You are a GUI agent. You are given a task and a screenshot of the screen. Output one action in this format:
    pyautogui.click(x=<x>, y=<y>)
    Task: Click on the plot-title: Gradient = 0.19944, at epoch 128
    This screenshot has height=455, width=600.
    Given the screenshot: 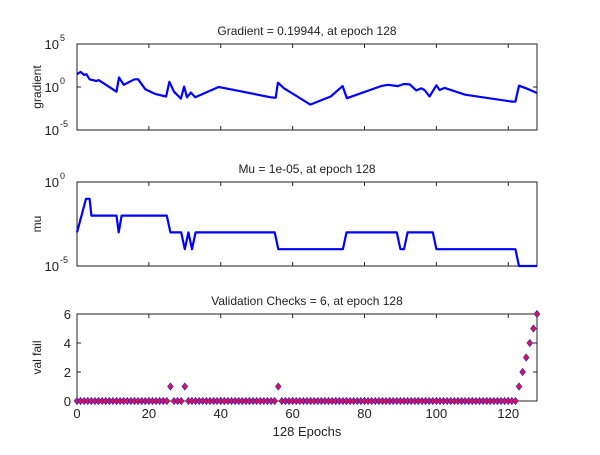 What is the action you would take?
    pyautogui.click(x=306, y=31)
    